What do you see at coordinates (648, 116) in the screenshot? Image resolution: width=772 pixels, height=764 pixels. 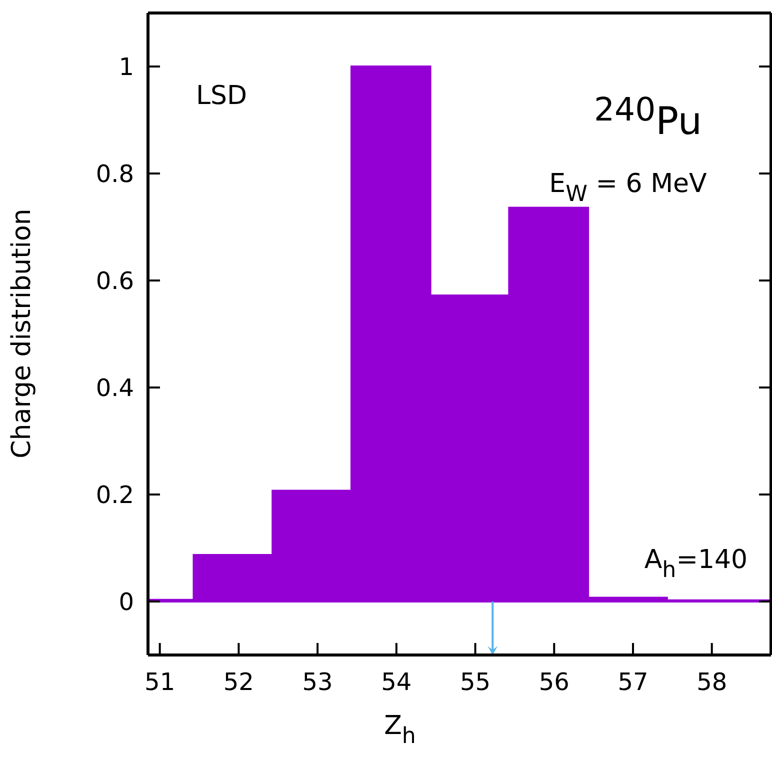 I see `annotation: $^{240}$Pu` at bounding box center [648, 116].